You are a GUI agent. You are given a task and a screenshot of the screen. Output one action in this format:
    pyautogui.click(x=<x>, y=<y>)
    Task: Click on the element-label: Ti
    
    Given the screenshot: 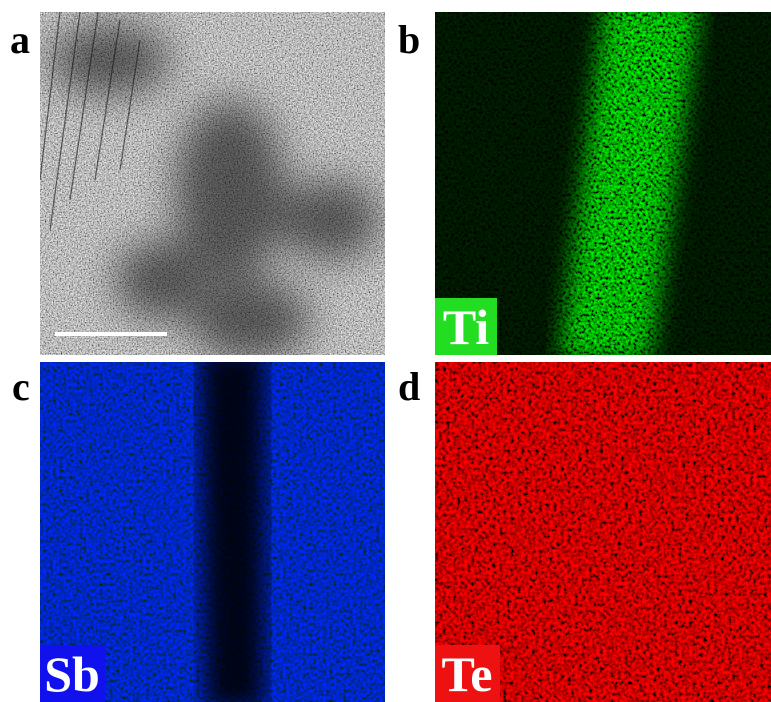 What is the action you would take?
    pyautogui.click(x=466, y=327)
    